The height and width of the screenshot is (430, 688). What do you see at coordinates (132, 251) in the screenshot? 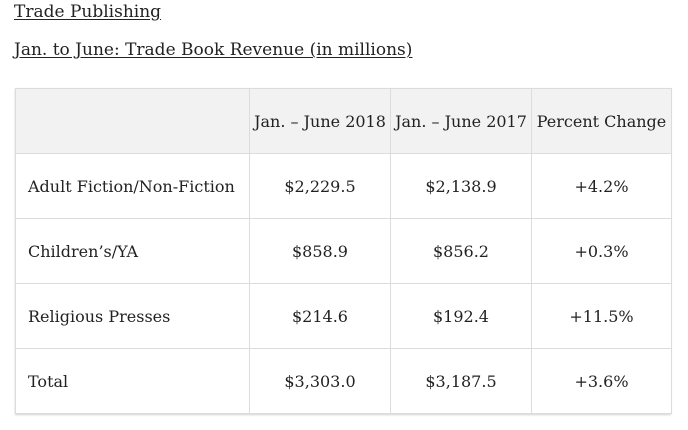
I see `row-label: Children’s/YA` at bounding box center [132, 251].